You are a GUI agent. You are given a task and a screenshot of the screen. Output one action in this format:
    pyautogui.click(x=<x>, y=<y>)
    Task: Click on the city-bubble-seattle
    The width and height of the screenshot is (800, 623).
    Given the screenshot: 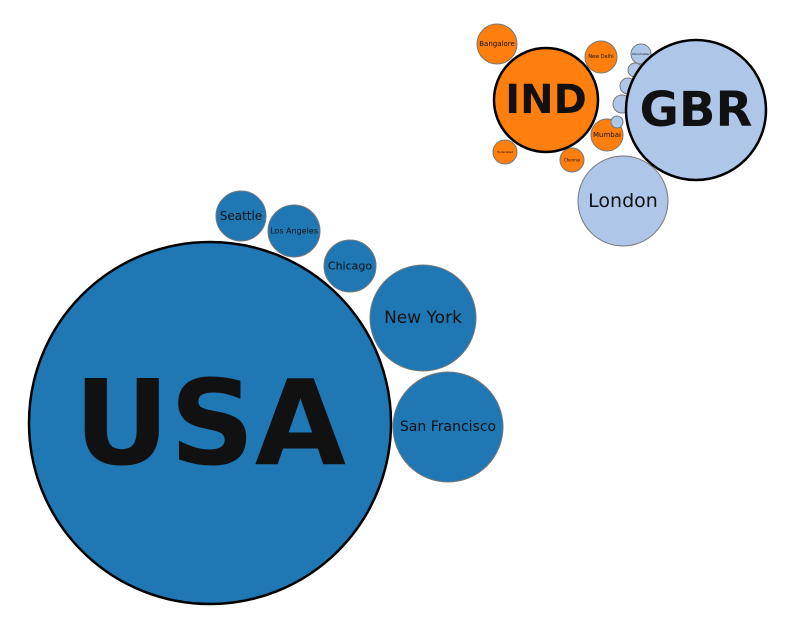 What is the action you would take?
    pyautogui.click(x=241, y=216)
    